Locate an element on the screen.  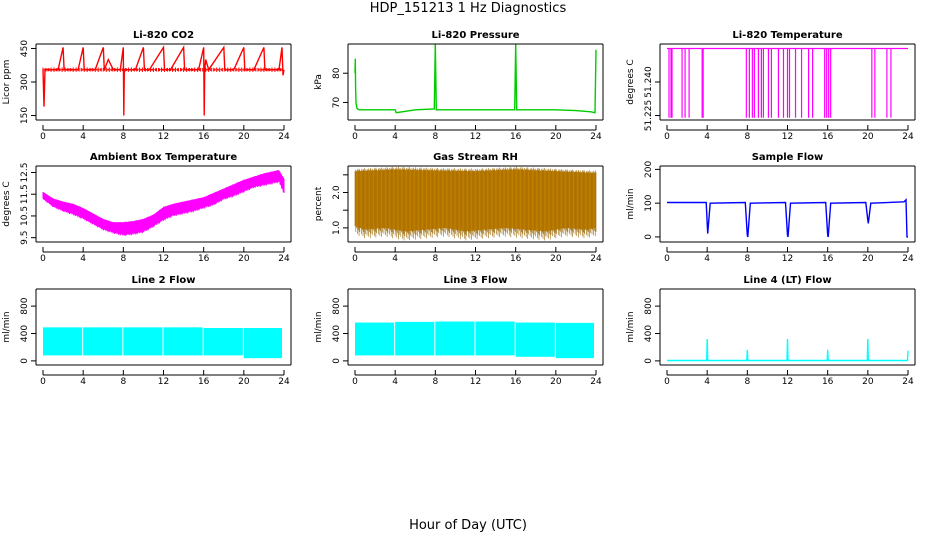
y-tick-label: 300 is located at coordinates (25, 81).